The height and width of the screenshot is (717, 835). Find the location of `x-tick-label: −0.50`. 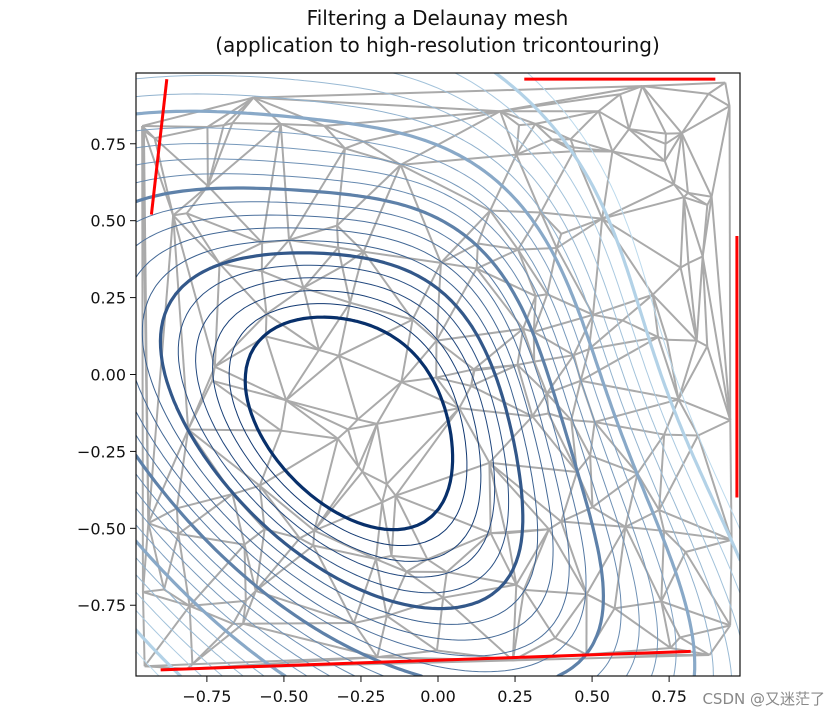

x-tick-label: −0.50 is located at coordinates (283, 696).